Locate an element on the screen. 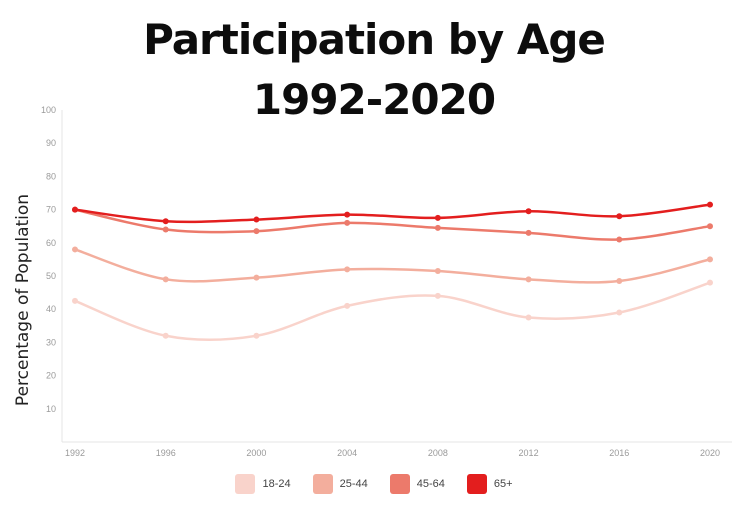 This screenshot has height=505, width=748. series-line-65+ is located at coordinates (392, 213).